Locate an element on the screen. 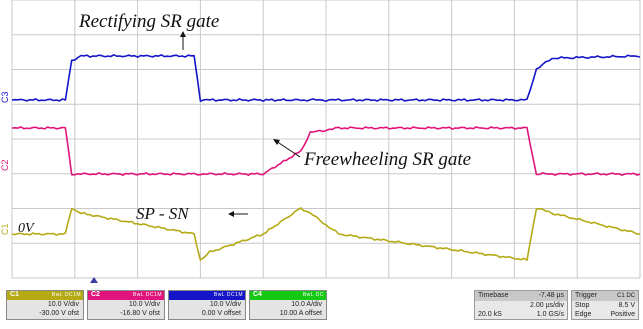  channel-4-name: C4 is located at coordinates (257, 294).